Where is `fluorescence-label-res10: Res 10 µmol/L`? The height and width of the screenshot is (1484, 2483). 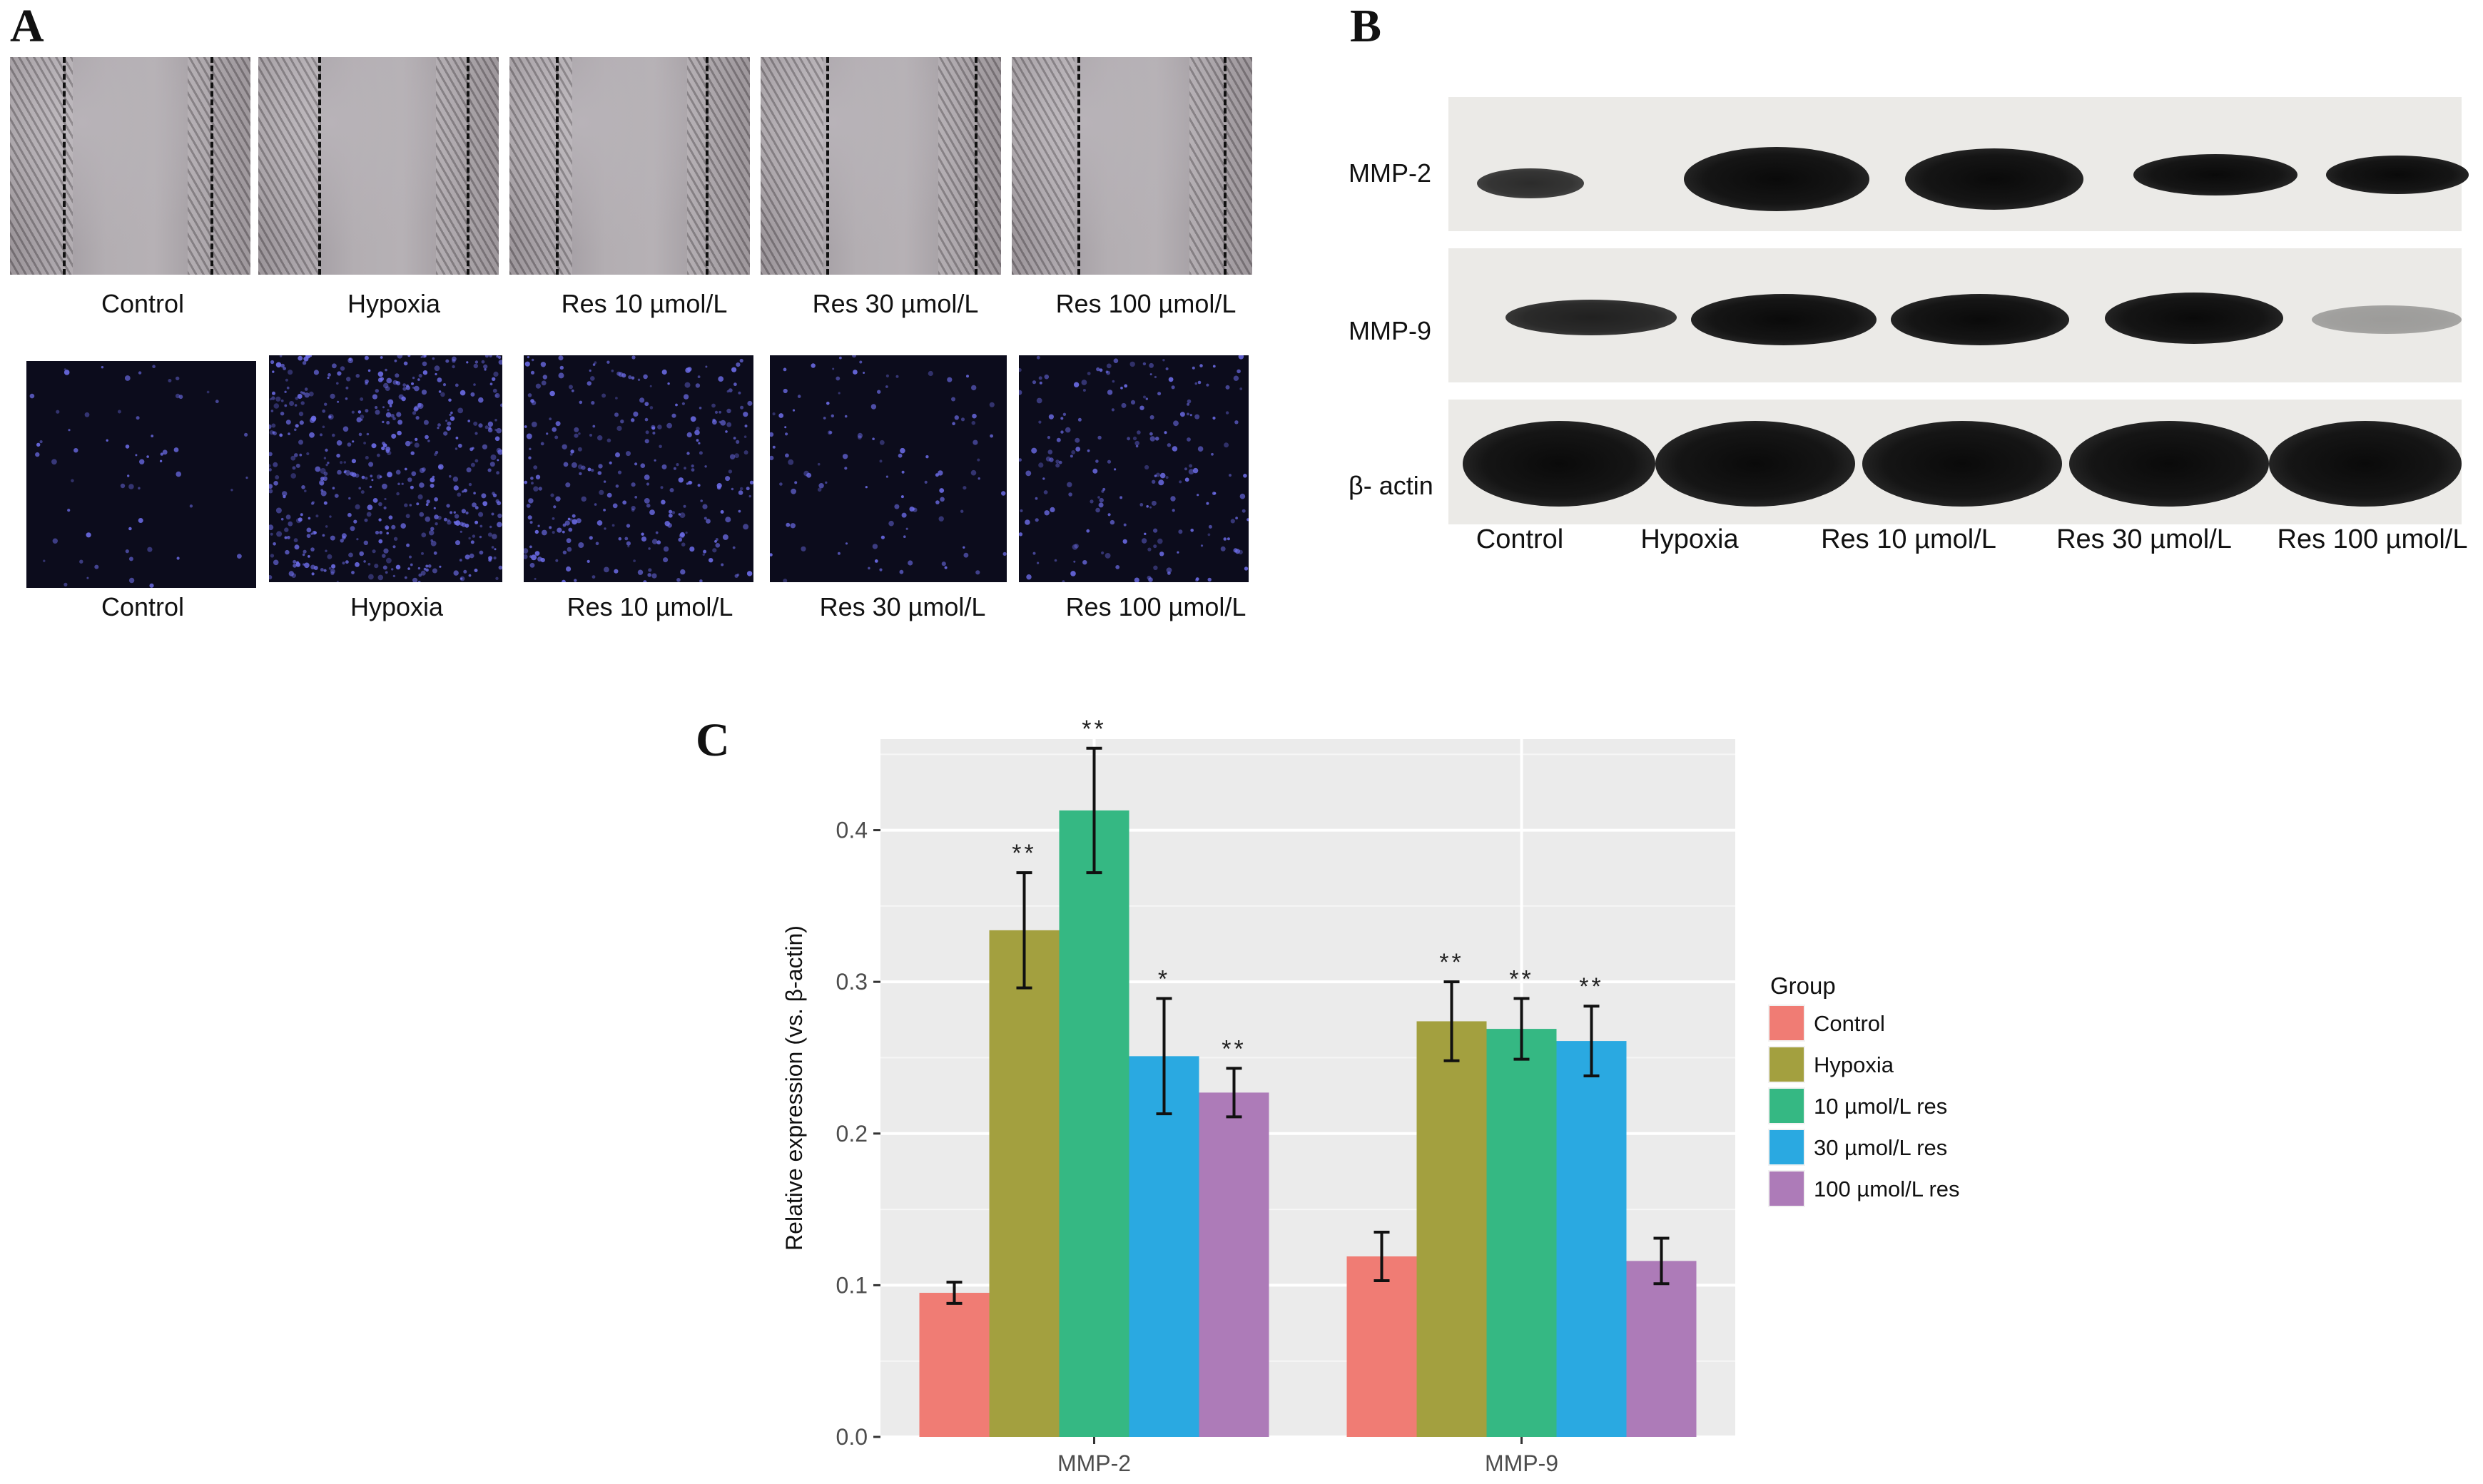
fluorescence-label-res10: Res 10 µmol/L is located at coordinates (650, 606).